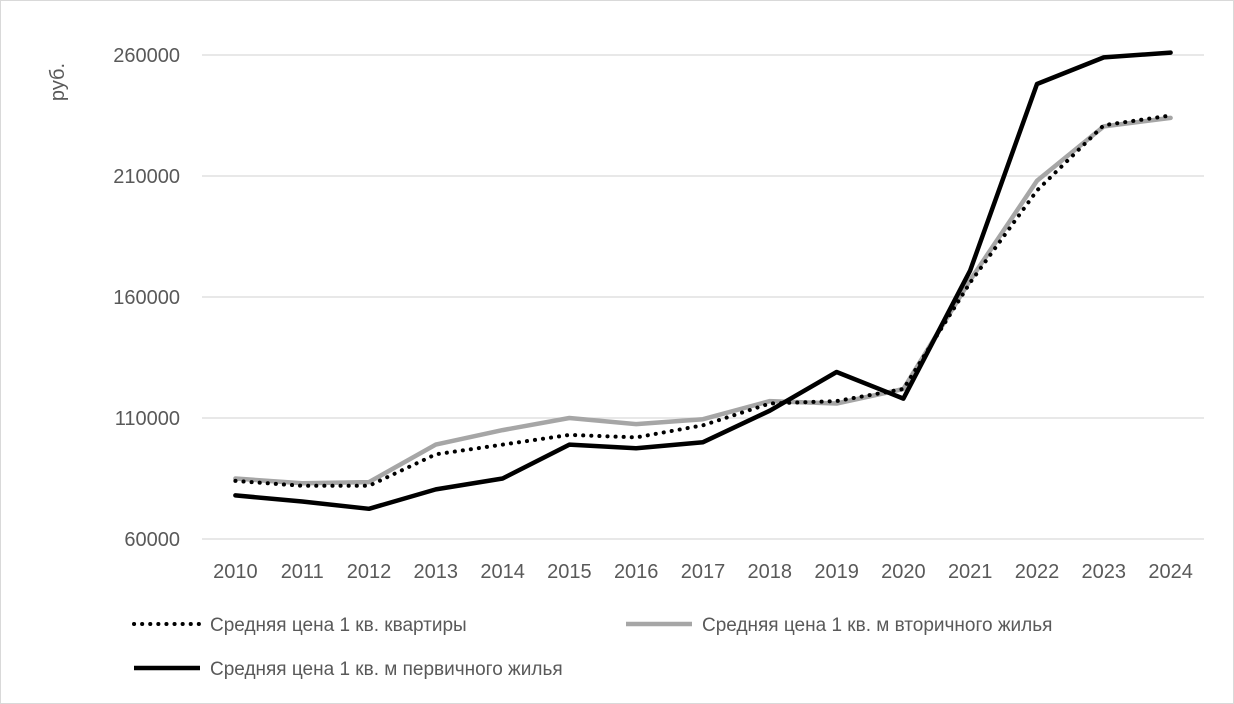 This screenshot has width=1234, height=704. What do you see at coordinates (302, 572) in the screenshot?
I see `x-tick-label: 2011` at bounding box center [302, 572].